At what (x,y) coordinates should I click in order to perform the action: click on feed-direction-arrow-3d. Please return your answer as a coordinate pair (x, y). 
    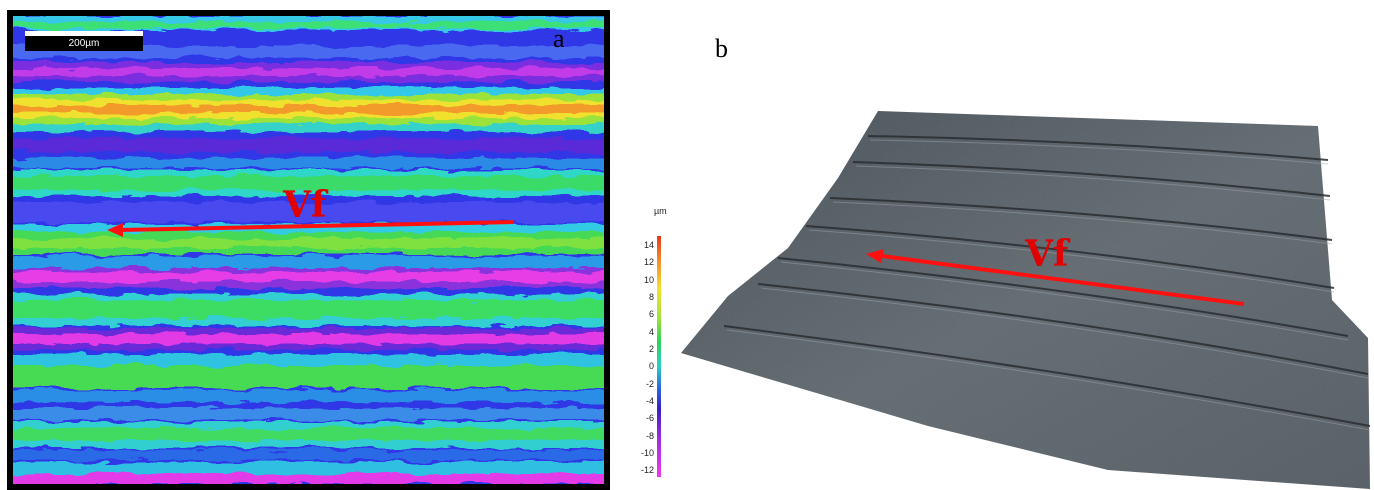
    Looking at the image, I should click on (1063, 280).